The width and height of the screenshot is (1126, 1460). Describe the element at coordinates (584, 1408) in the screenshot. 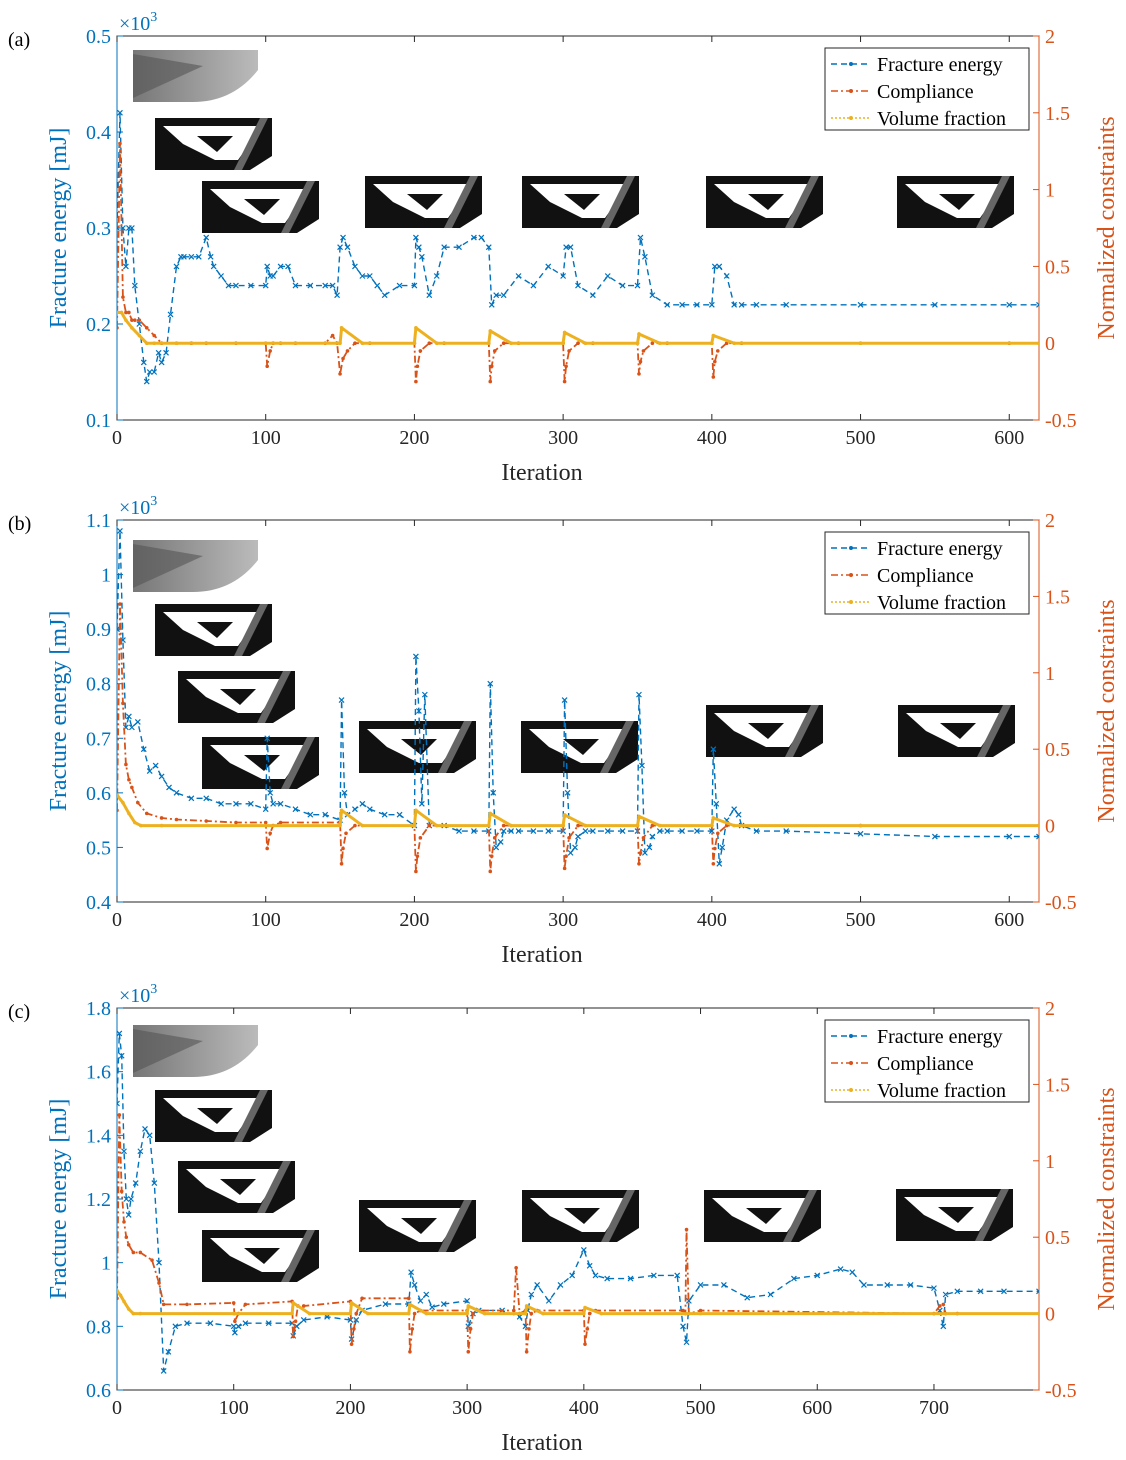

I see `x-tick-label: 400` at that location.